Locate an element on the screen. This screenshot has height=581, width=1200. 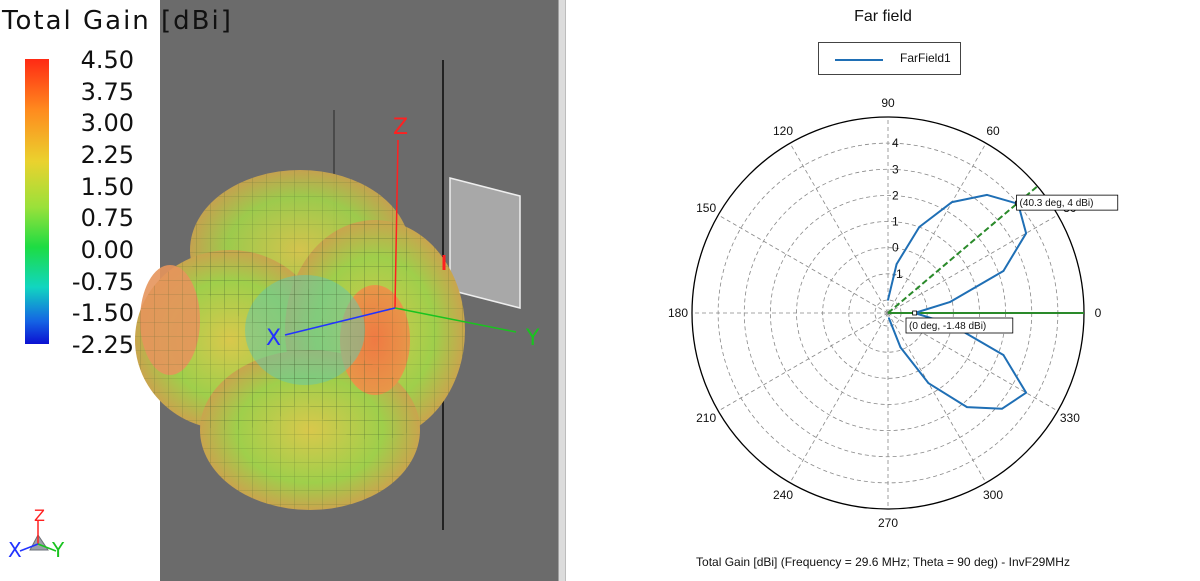
colorbar-tick: 2.25 is located at coordinates (107, 155).